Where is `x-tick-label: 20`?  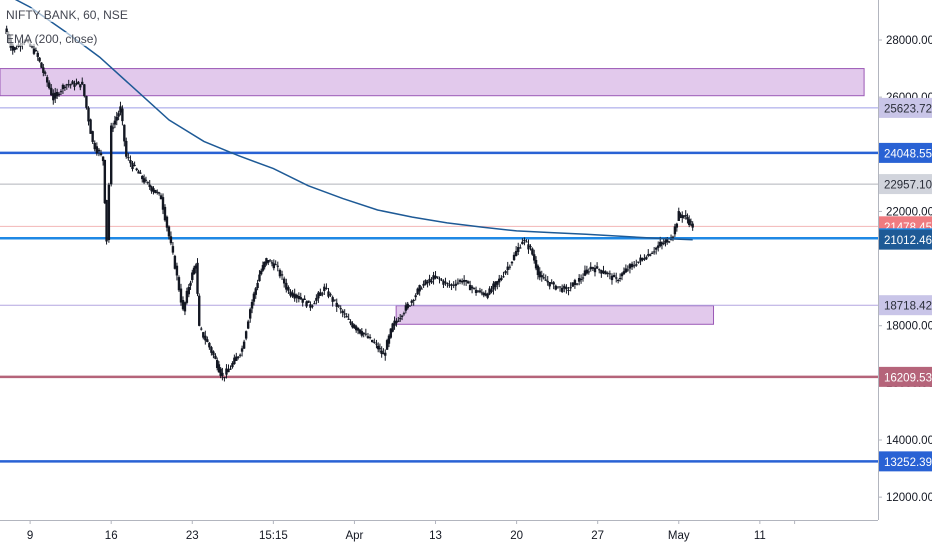
x-tick-label: 20 is located at coordinates (516, 536).